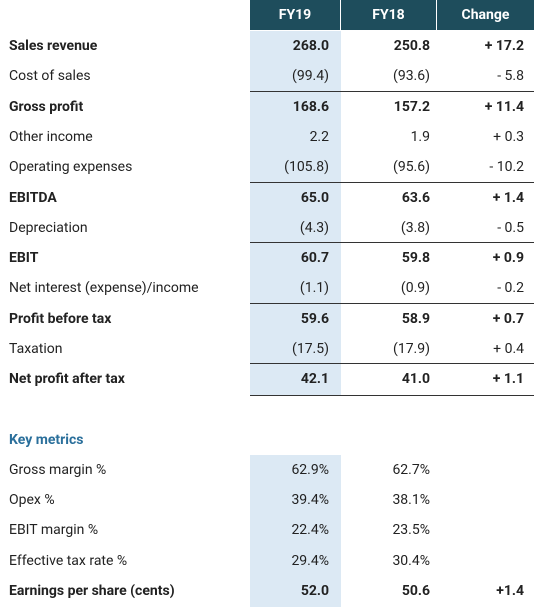 This screenshot has height=607, width=534. Describe the element at coordinates (314, 197) in the screenshot. I see `cell-value: 65.0` at that location.